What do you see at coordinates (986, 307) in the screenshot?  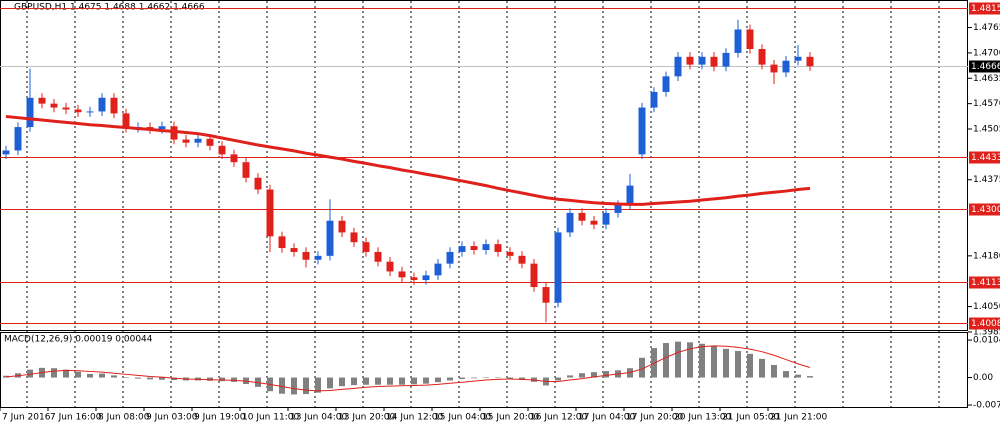 I see `y-tick-label: 1.4050` at bounding box center [986, 307].